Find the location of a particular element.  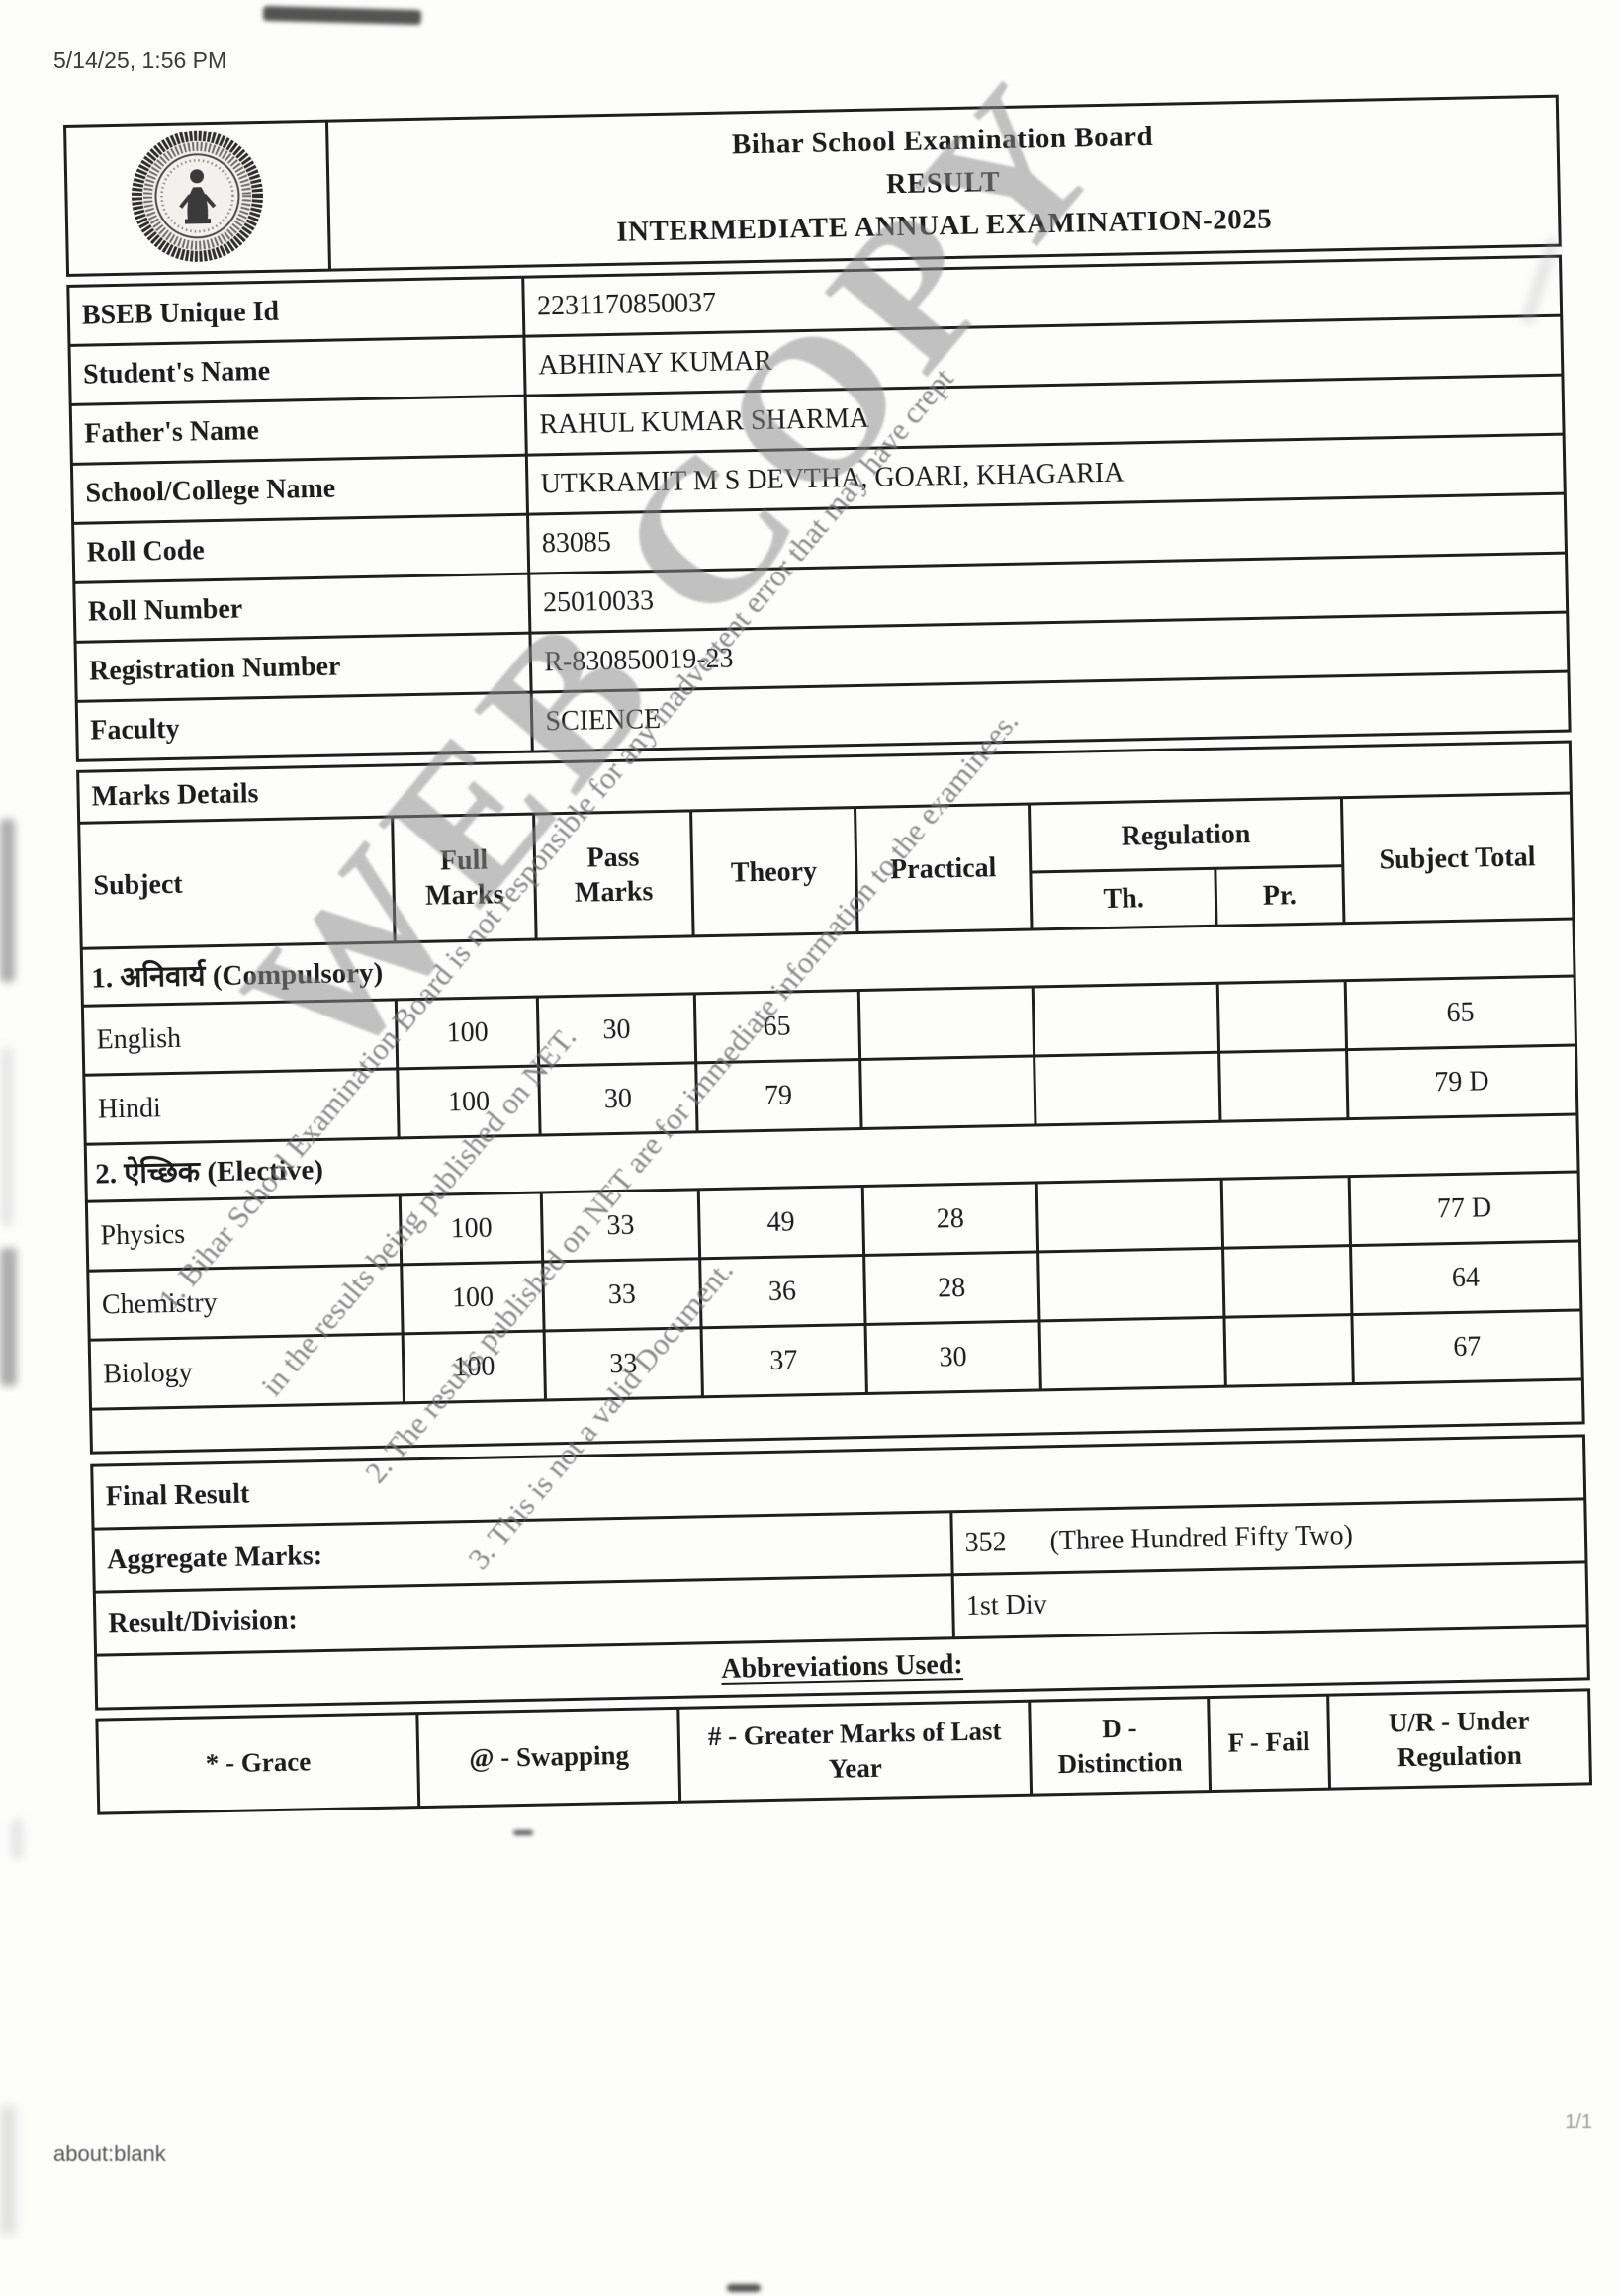

print-timestamp: 5/14/25, 1:56 PM is located at coordinates (140, 60).